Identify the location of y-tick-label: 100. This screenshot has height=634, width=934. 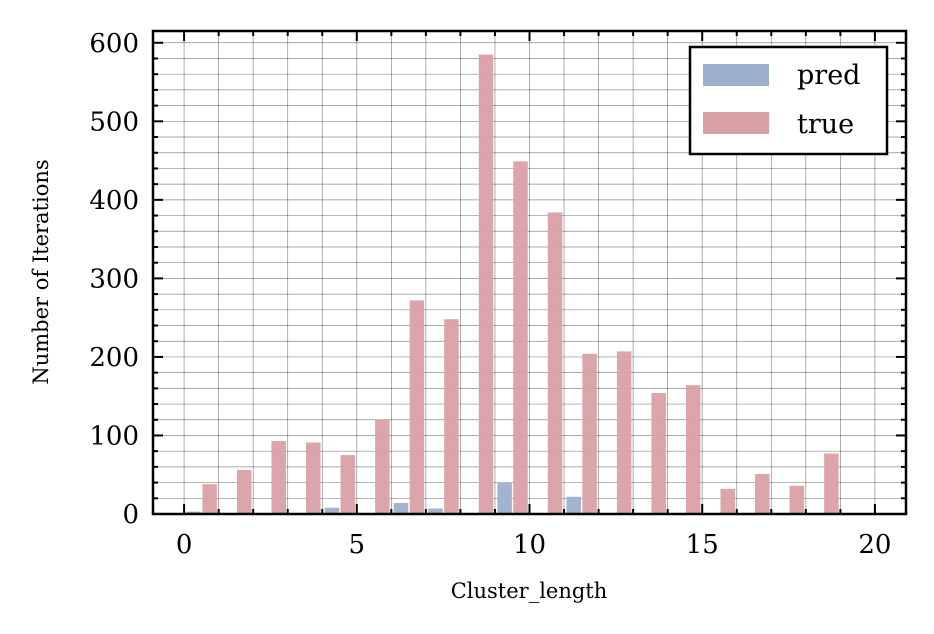
(114, 436).